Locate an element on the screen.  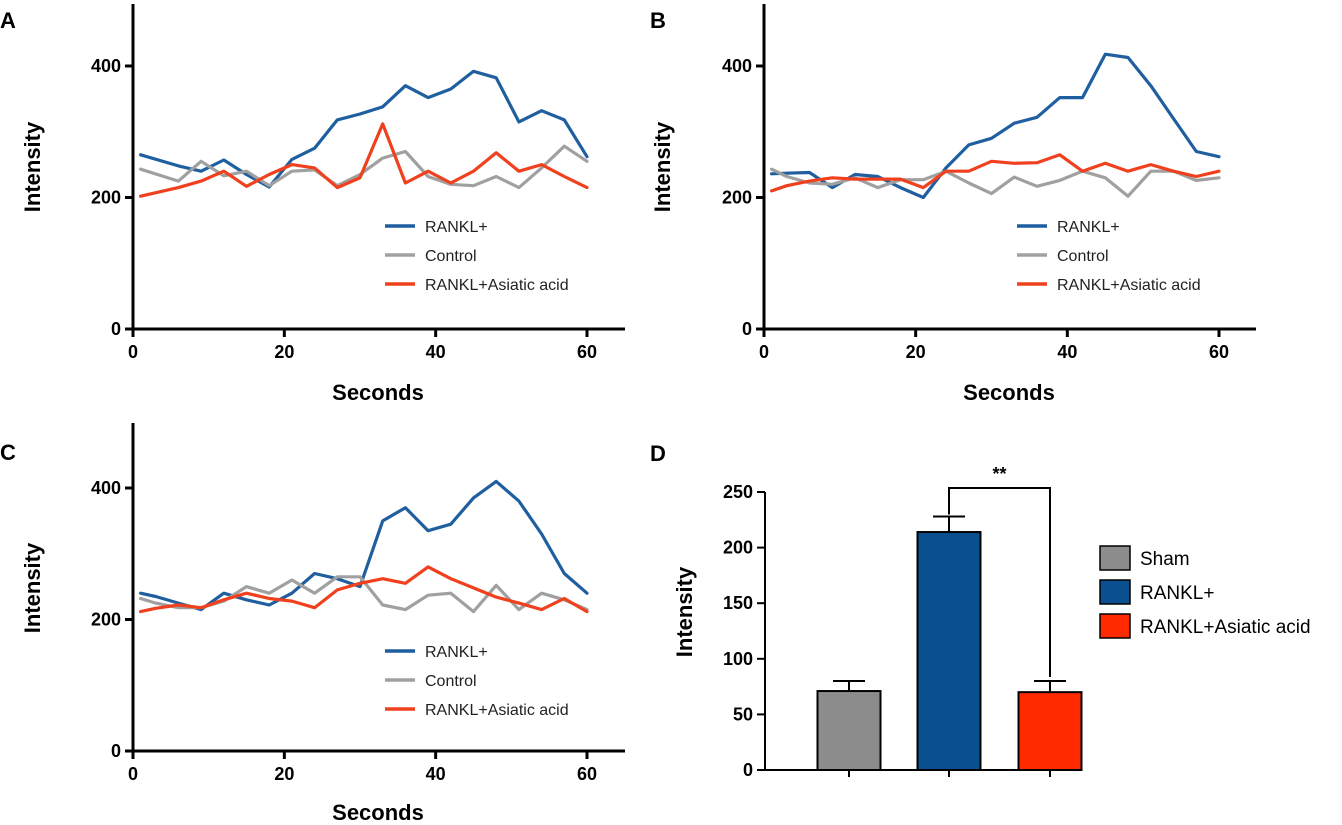
panel-letter: C is located at coordinates (8, 452).